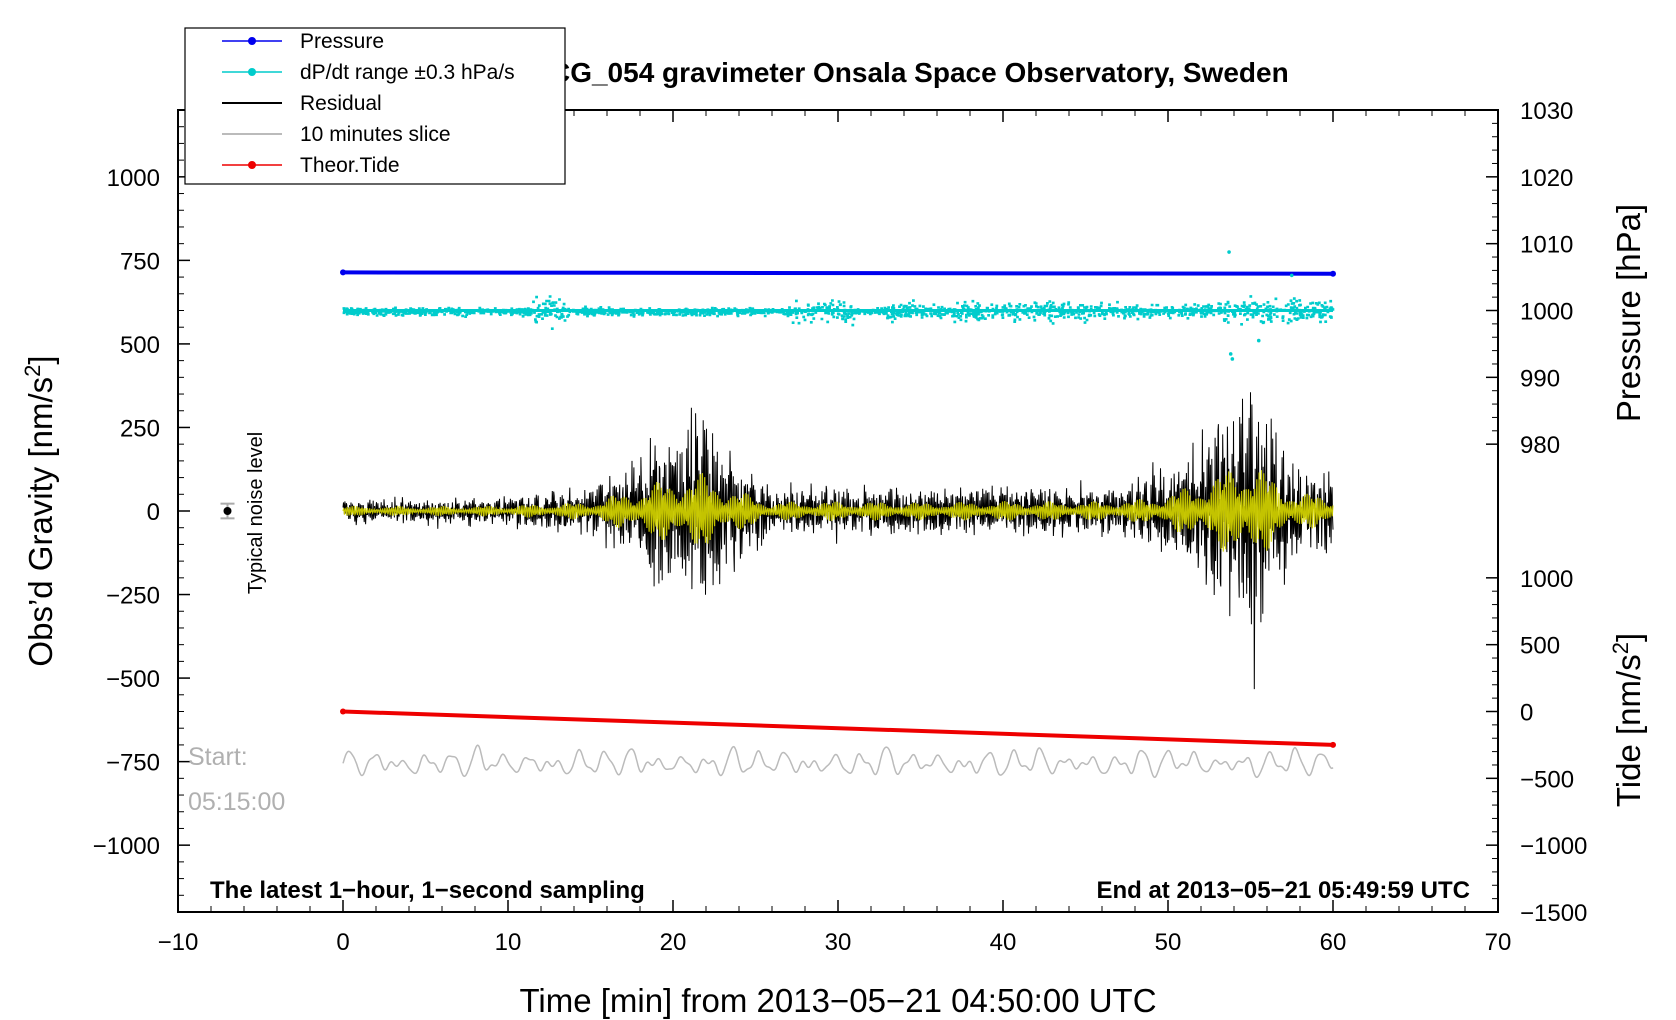 Image resolution: width=1676 pixels, height=1020 pixels. Describe the element at coordinates (126, 846) in the screenshot. I see `left-tick-label: −1000` at that location.